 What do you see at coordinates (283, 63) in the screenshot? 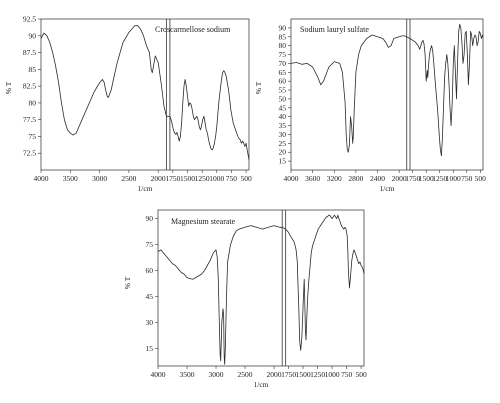
I see `y-tick-label: 70` at bounding box center [283, 63].